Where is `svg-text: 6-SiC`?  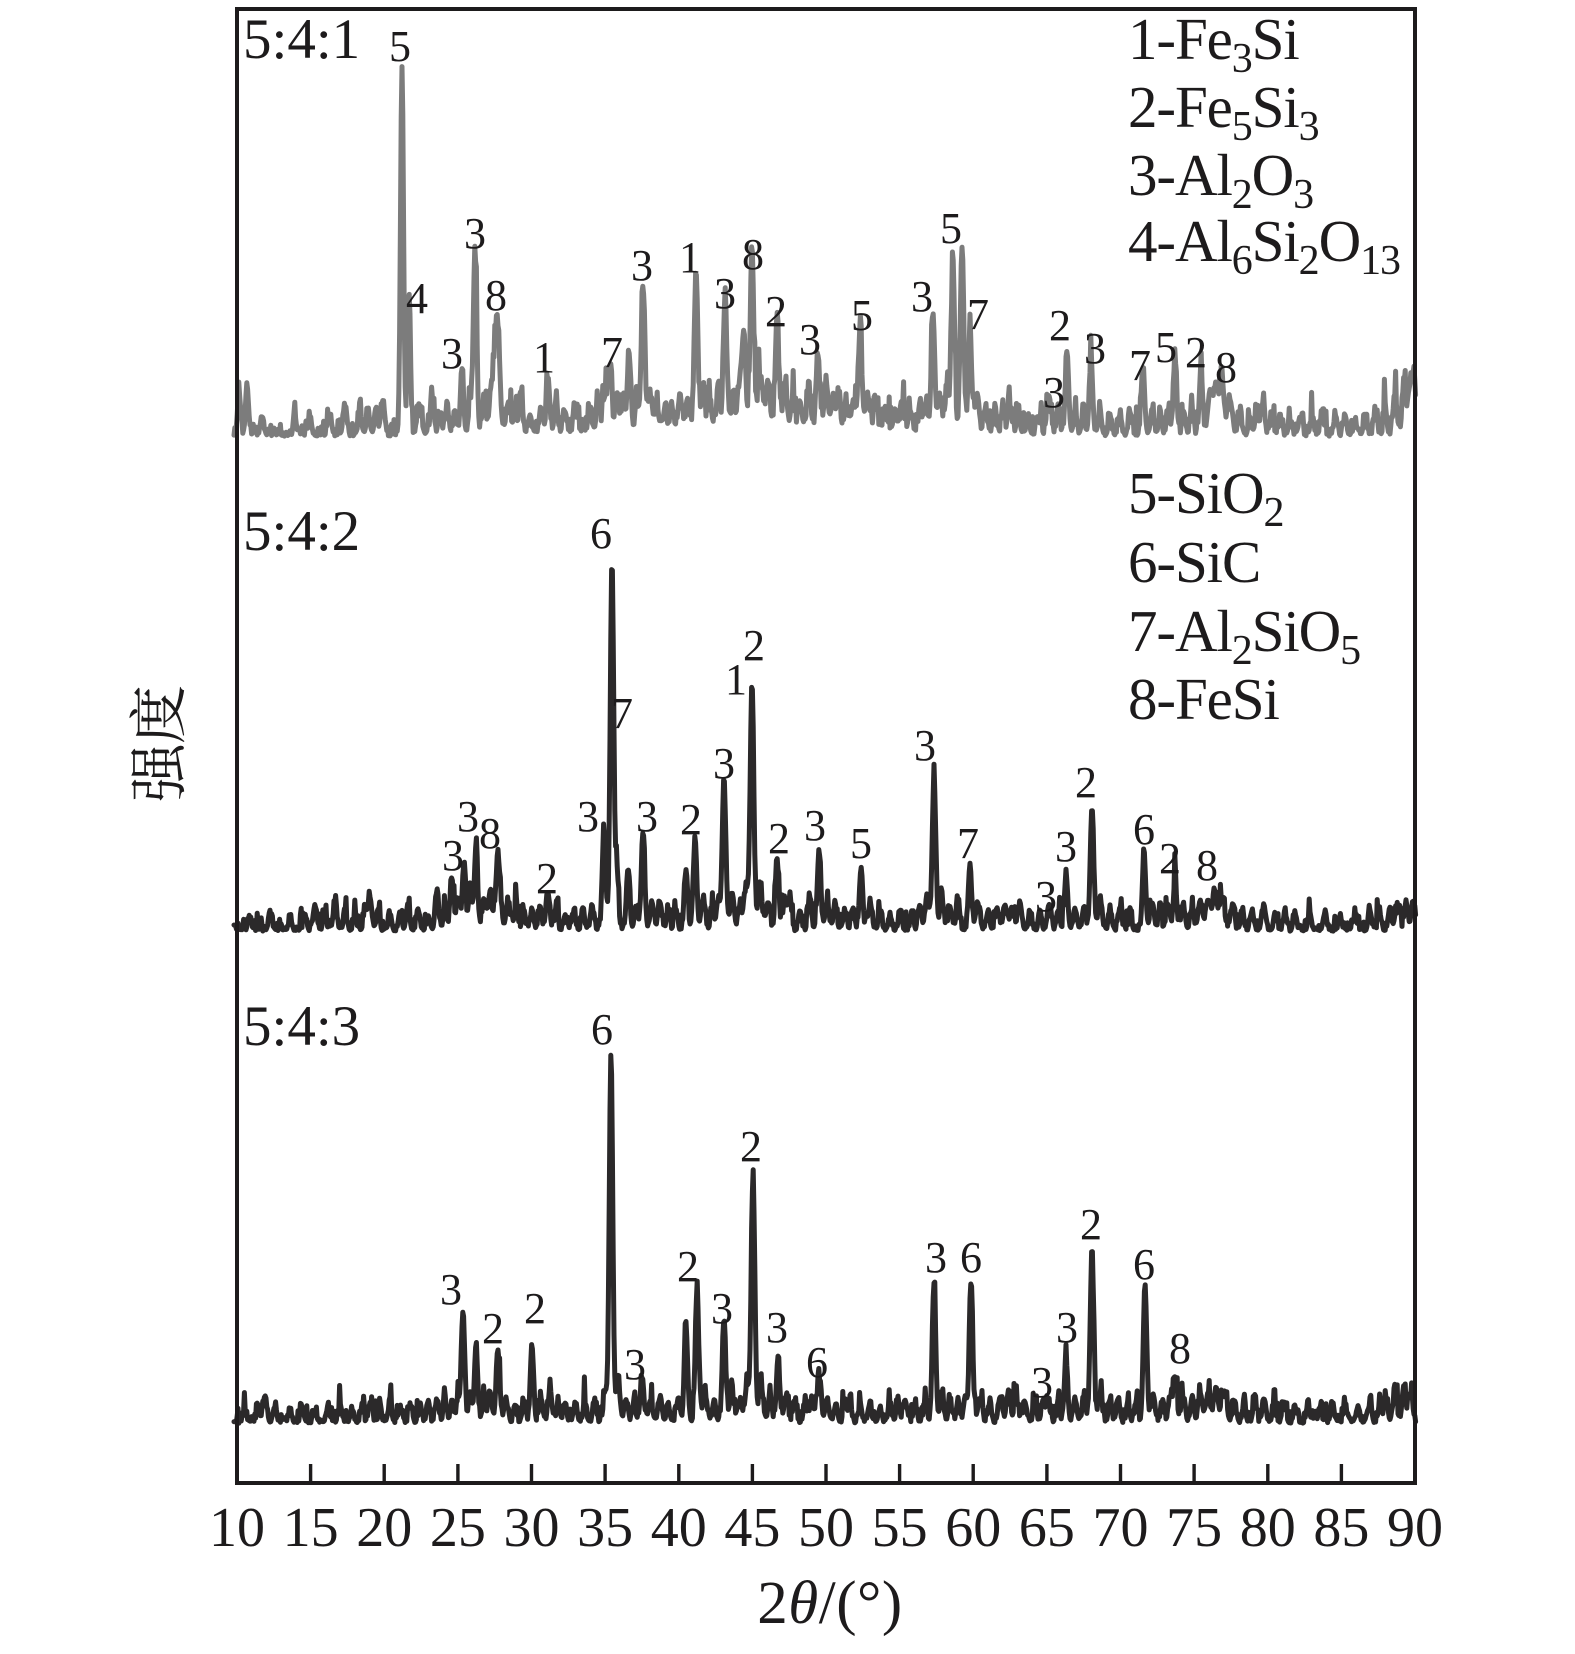 svg-text: 6-SiC is located at coordinates (1194, 562).